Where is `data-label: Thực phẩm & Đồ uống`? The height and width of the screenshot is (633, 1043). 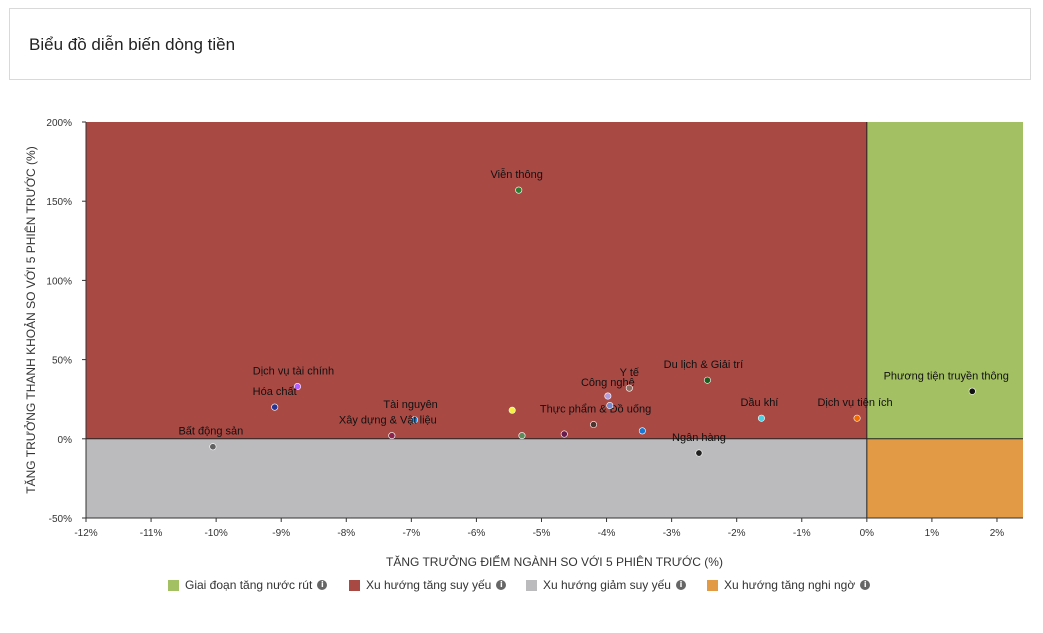 data-label: Thực phẩm & Đồ uống is located at coordinates (595, 410).